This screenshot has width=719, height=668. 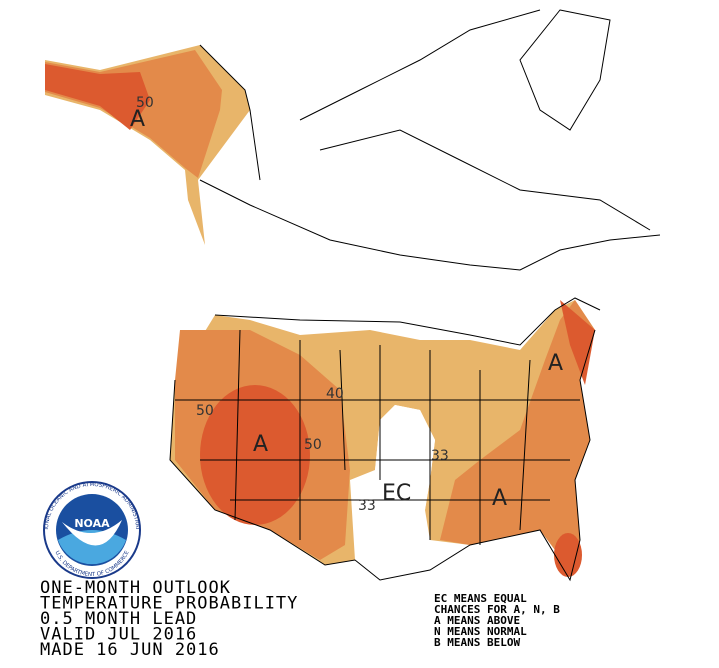 What do you see at coordinates (497, 609) in the screenshot?
I see `legend-line: CHANCES FOR A, N, B` at bounding box center [497, 609].